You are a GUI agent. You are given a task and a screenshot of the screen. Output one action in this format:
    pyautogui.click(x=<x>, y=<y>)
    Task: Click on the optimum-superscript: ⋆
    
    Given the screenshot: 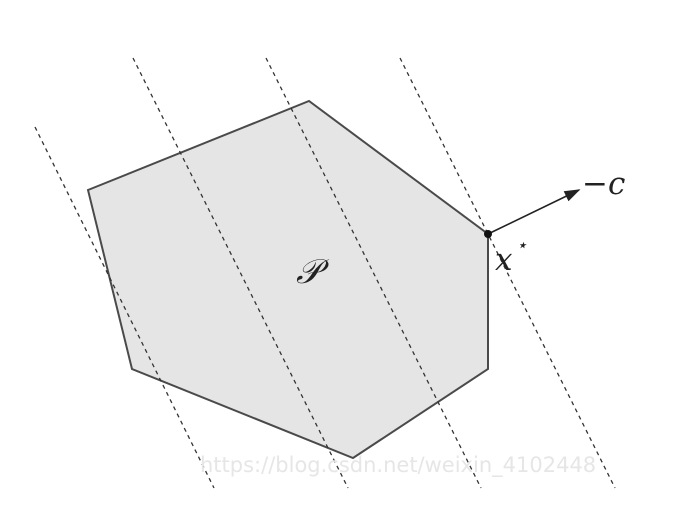 What is the action you would take?
    pyautogui.click(x=521, y=245)
    